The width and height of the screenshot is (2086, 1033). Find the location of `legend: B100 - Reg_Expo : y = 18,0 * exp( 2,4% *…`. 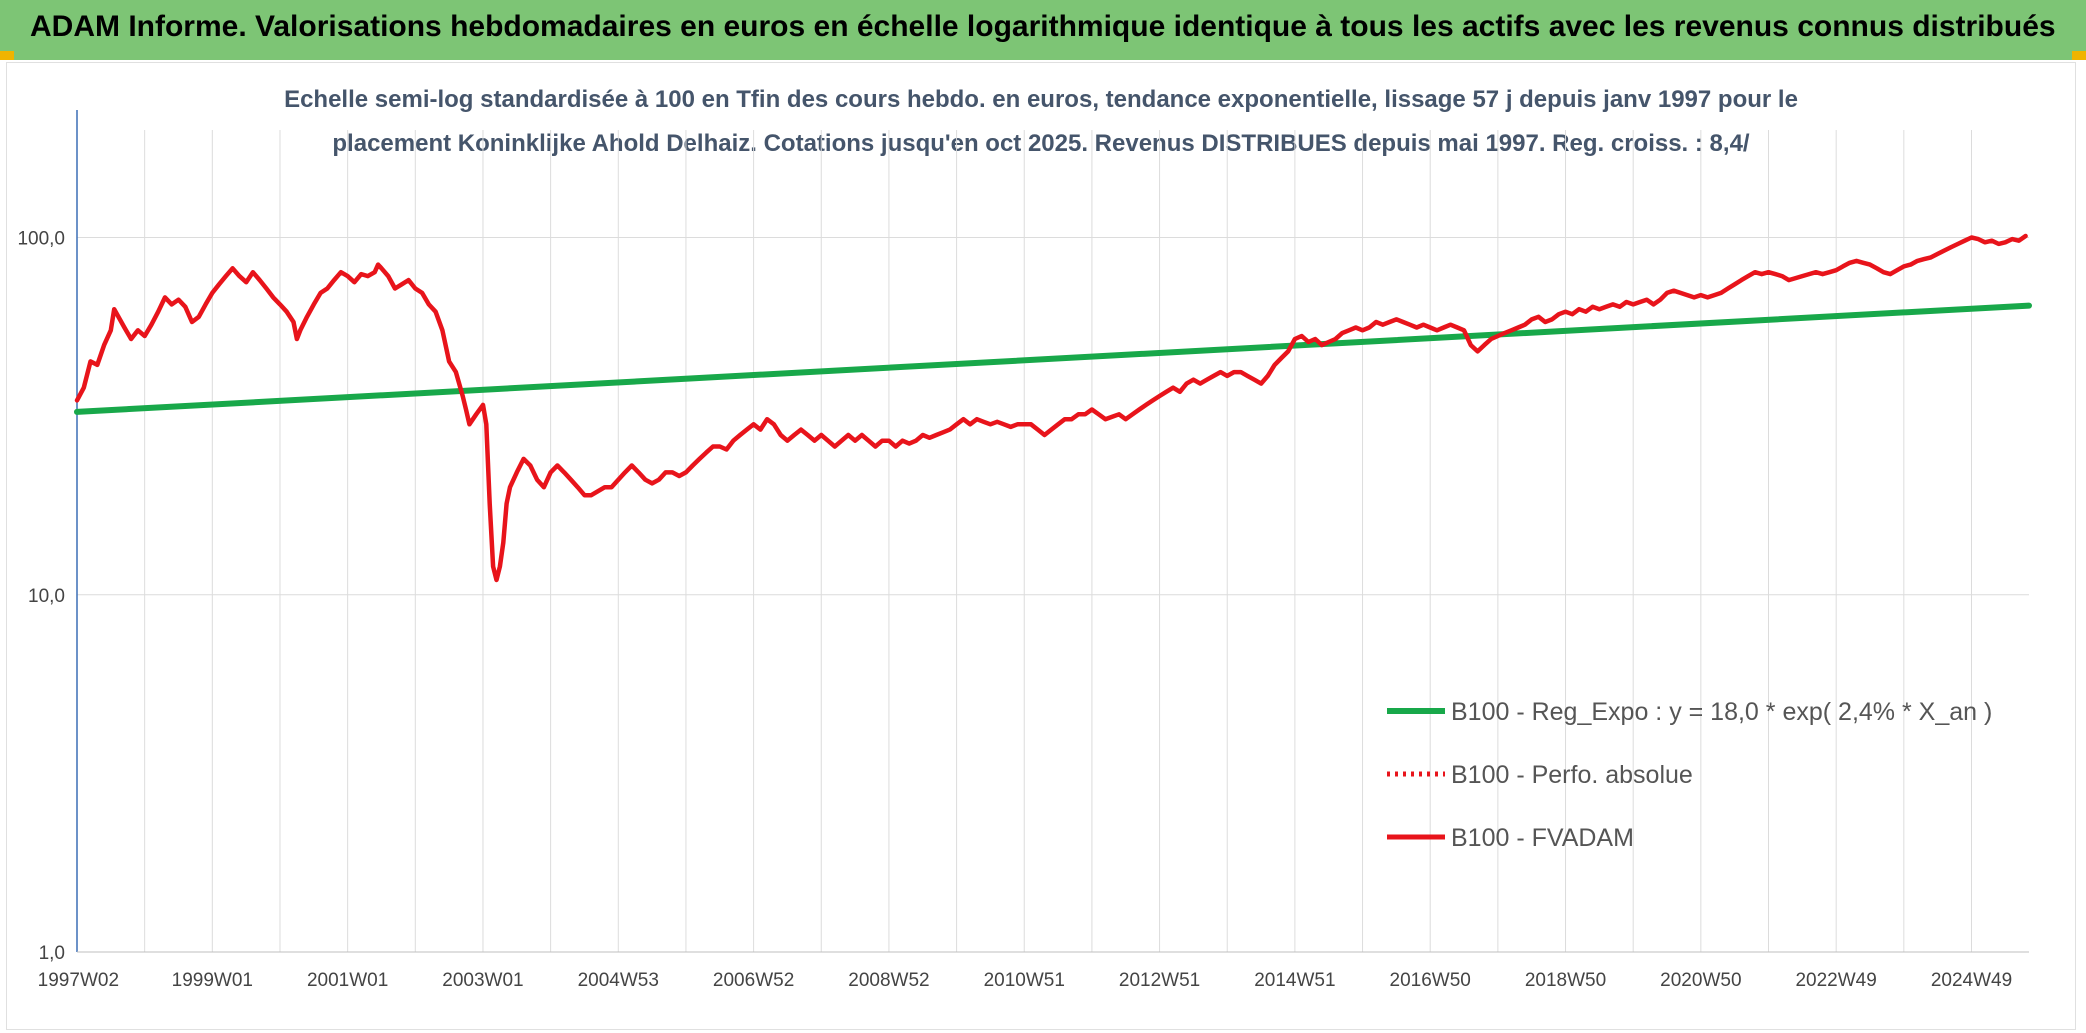

legend: B100 - Reg_Expo : y = 18,0 * exp( 2,4% *… is located at coordinates (1689, 775).